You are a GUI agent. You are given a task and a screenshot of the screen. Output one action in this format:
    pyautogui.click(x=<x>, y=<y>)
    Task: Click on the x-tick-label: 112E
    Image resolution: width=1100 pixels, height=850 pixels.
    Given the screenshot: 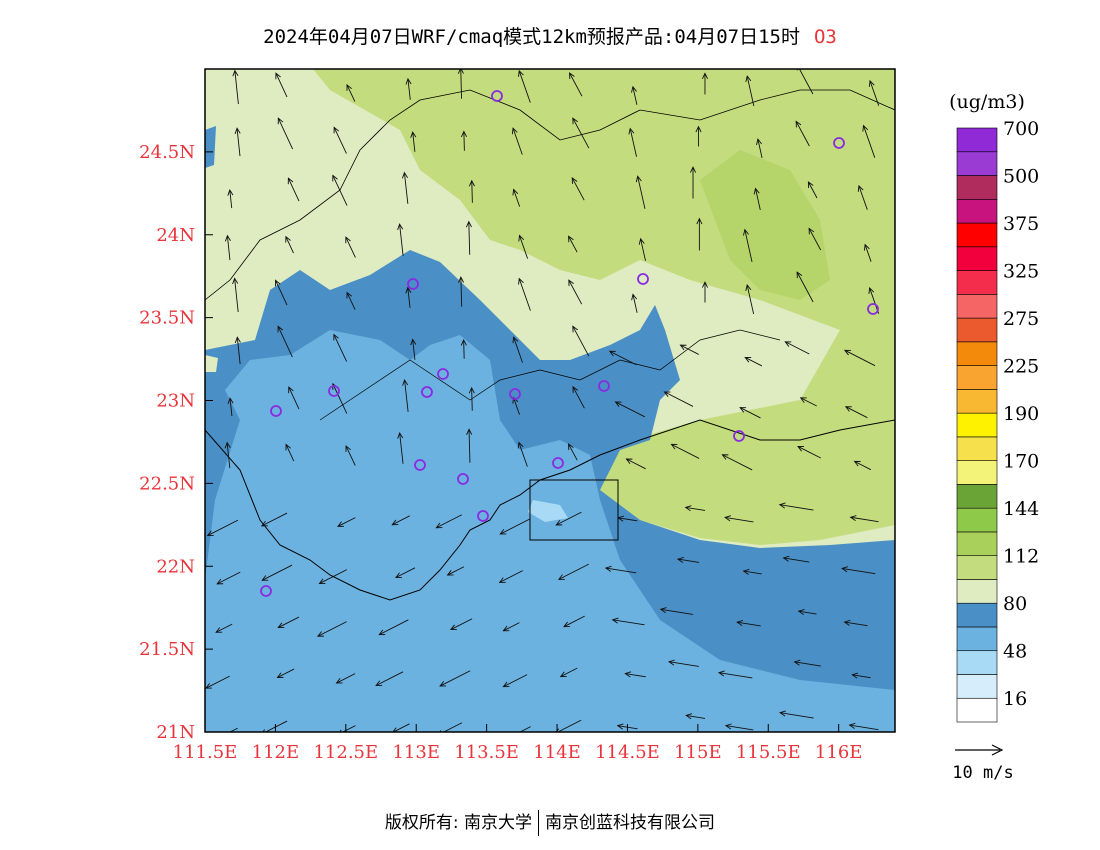 What is the action you would take?
    pyautogui.click(x=276, y=752)
    